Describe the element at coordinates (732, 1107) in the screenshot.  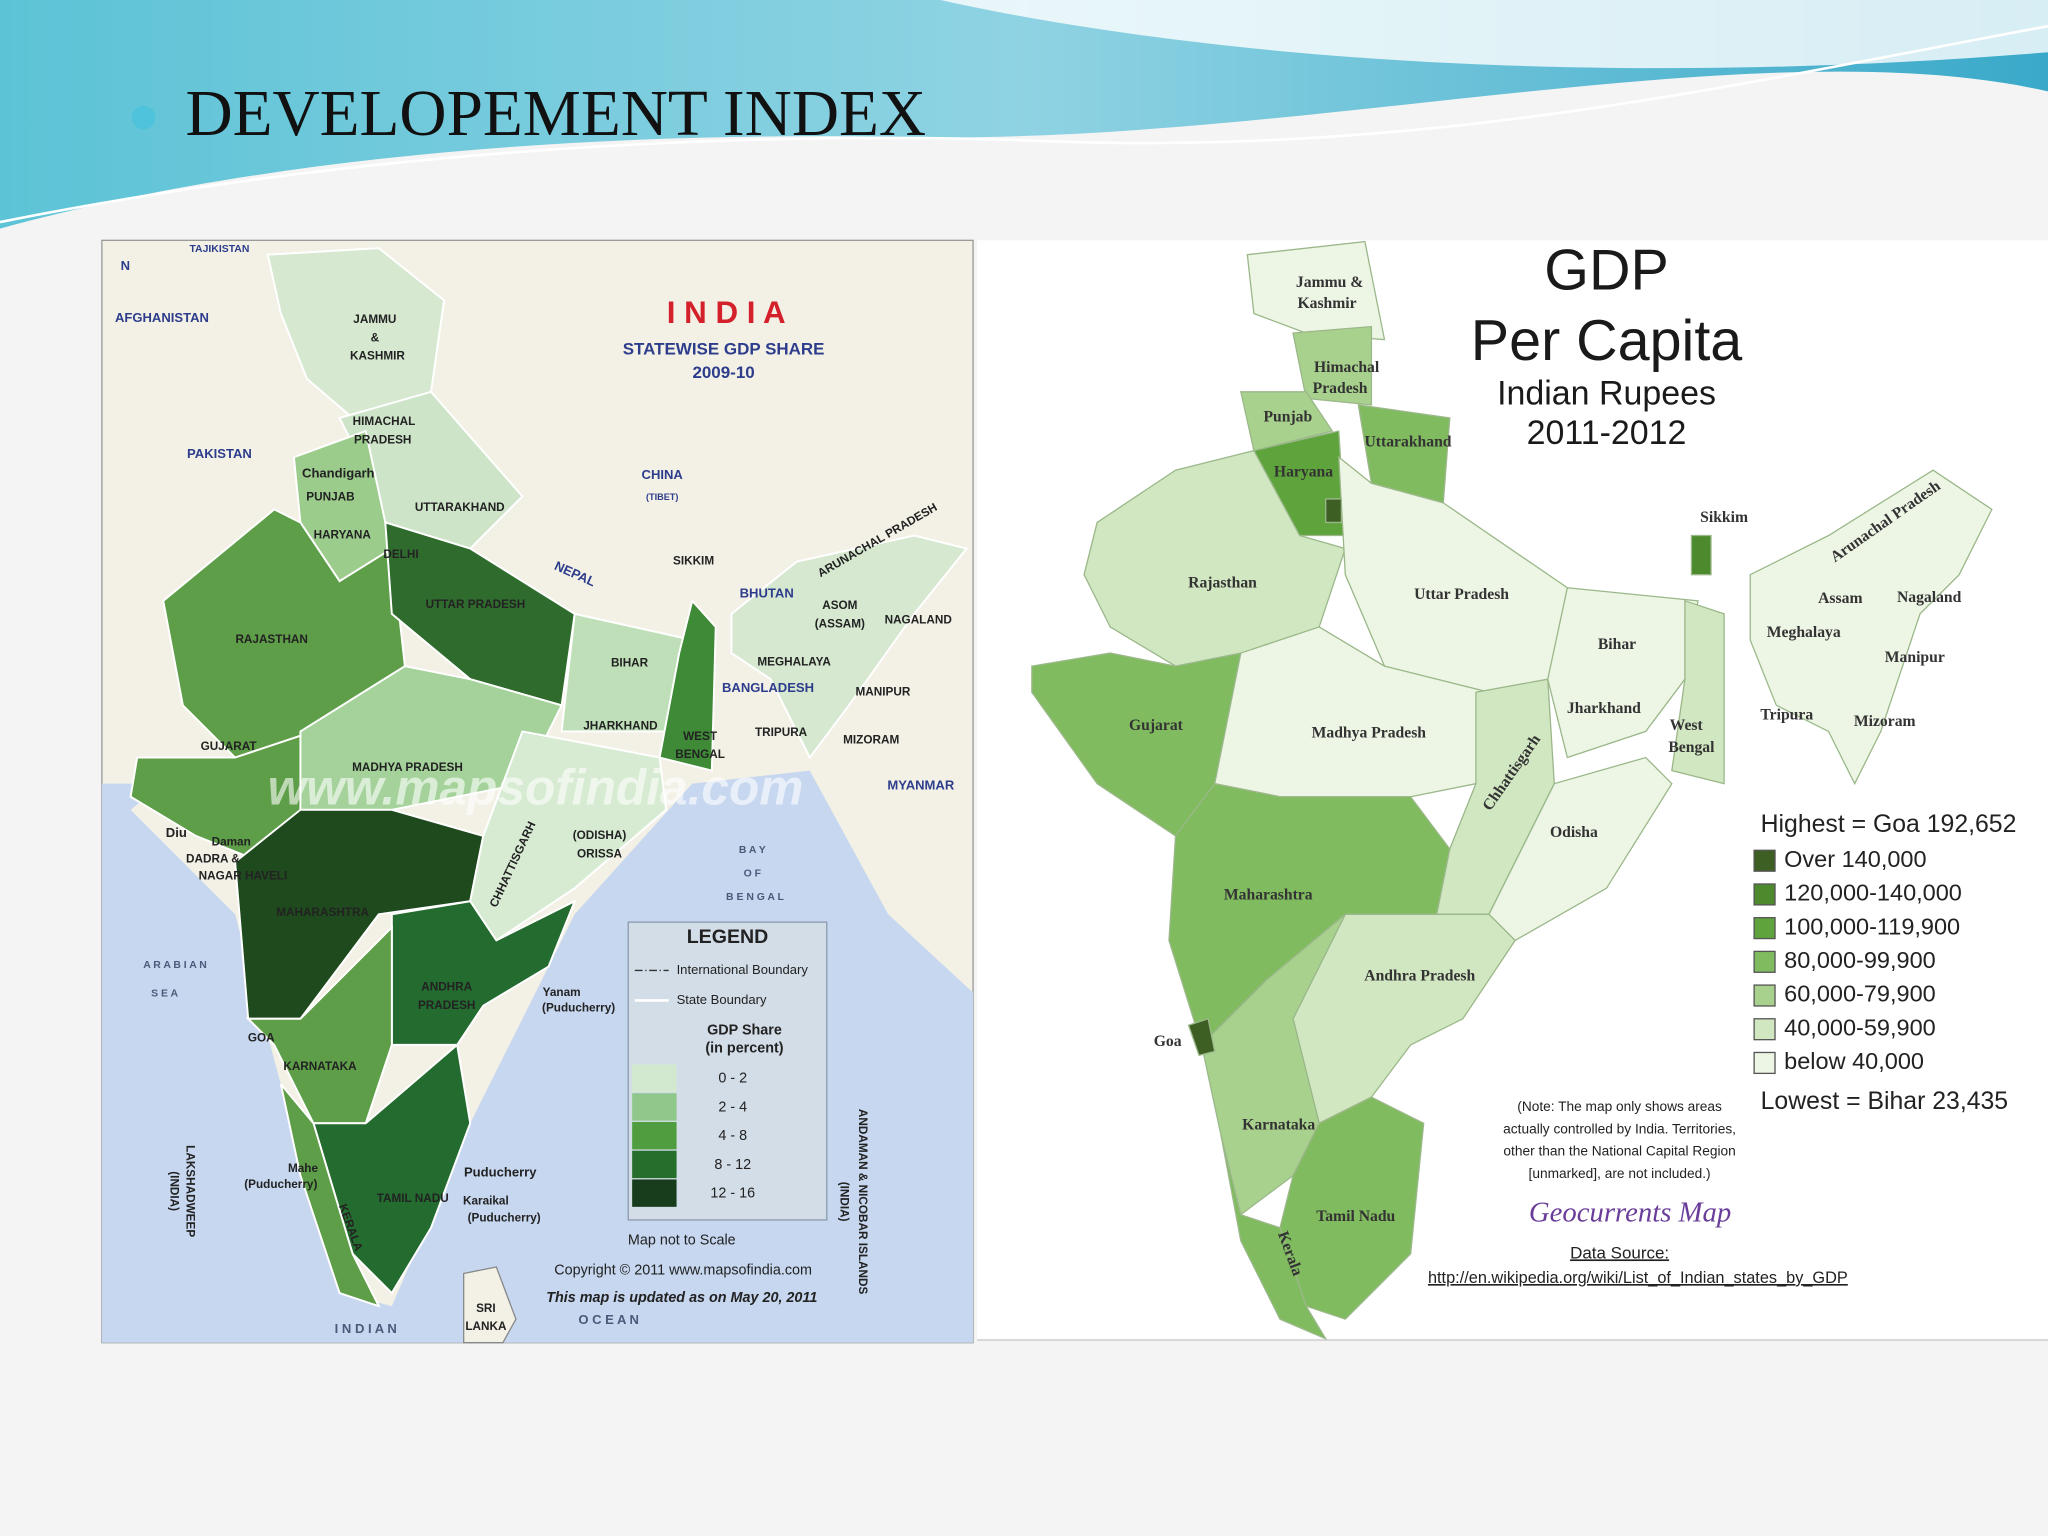
I see `legend-label: 2 - 4` at that location.